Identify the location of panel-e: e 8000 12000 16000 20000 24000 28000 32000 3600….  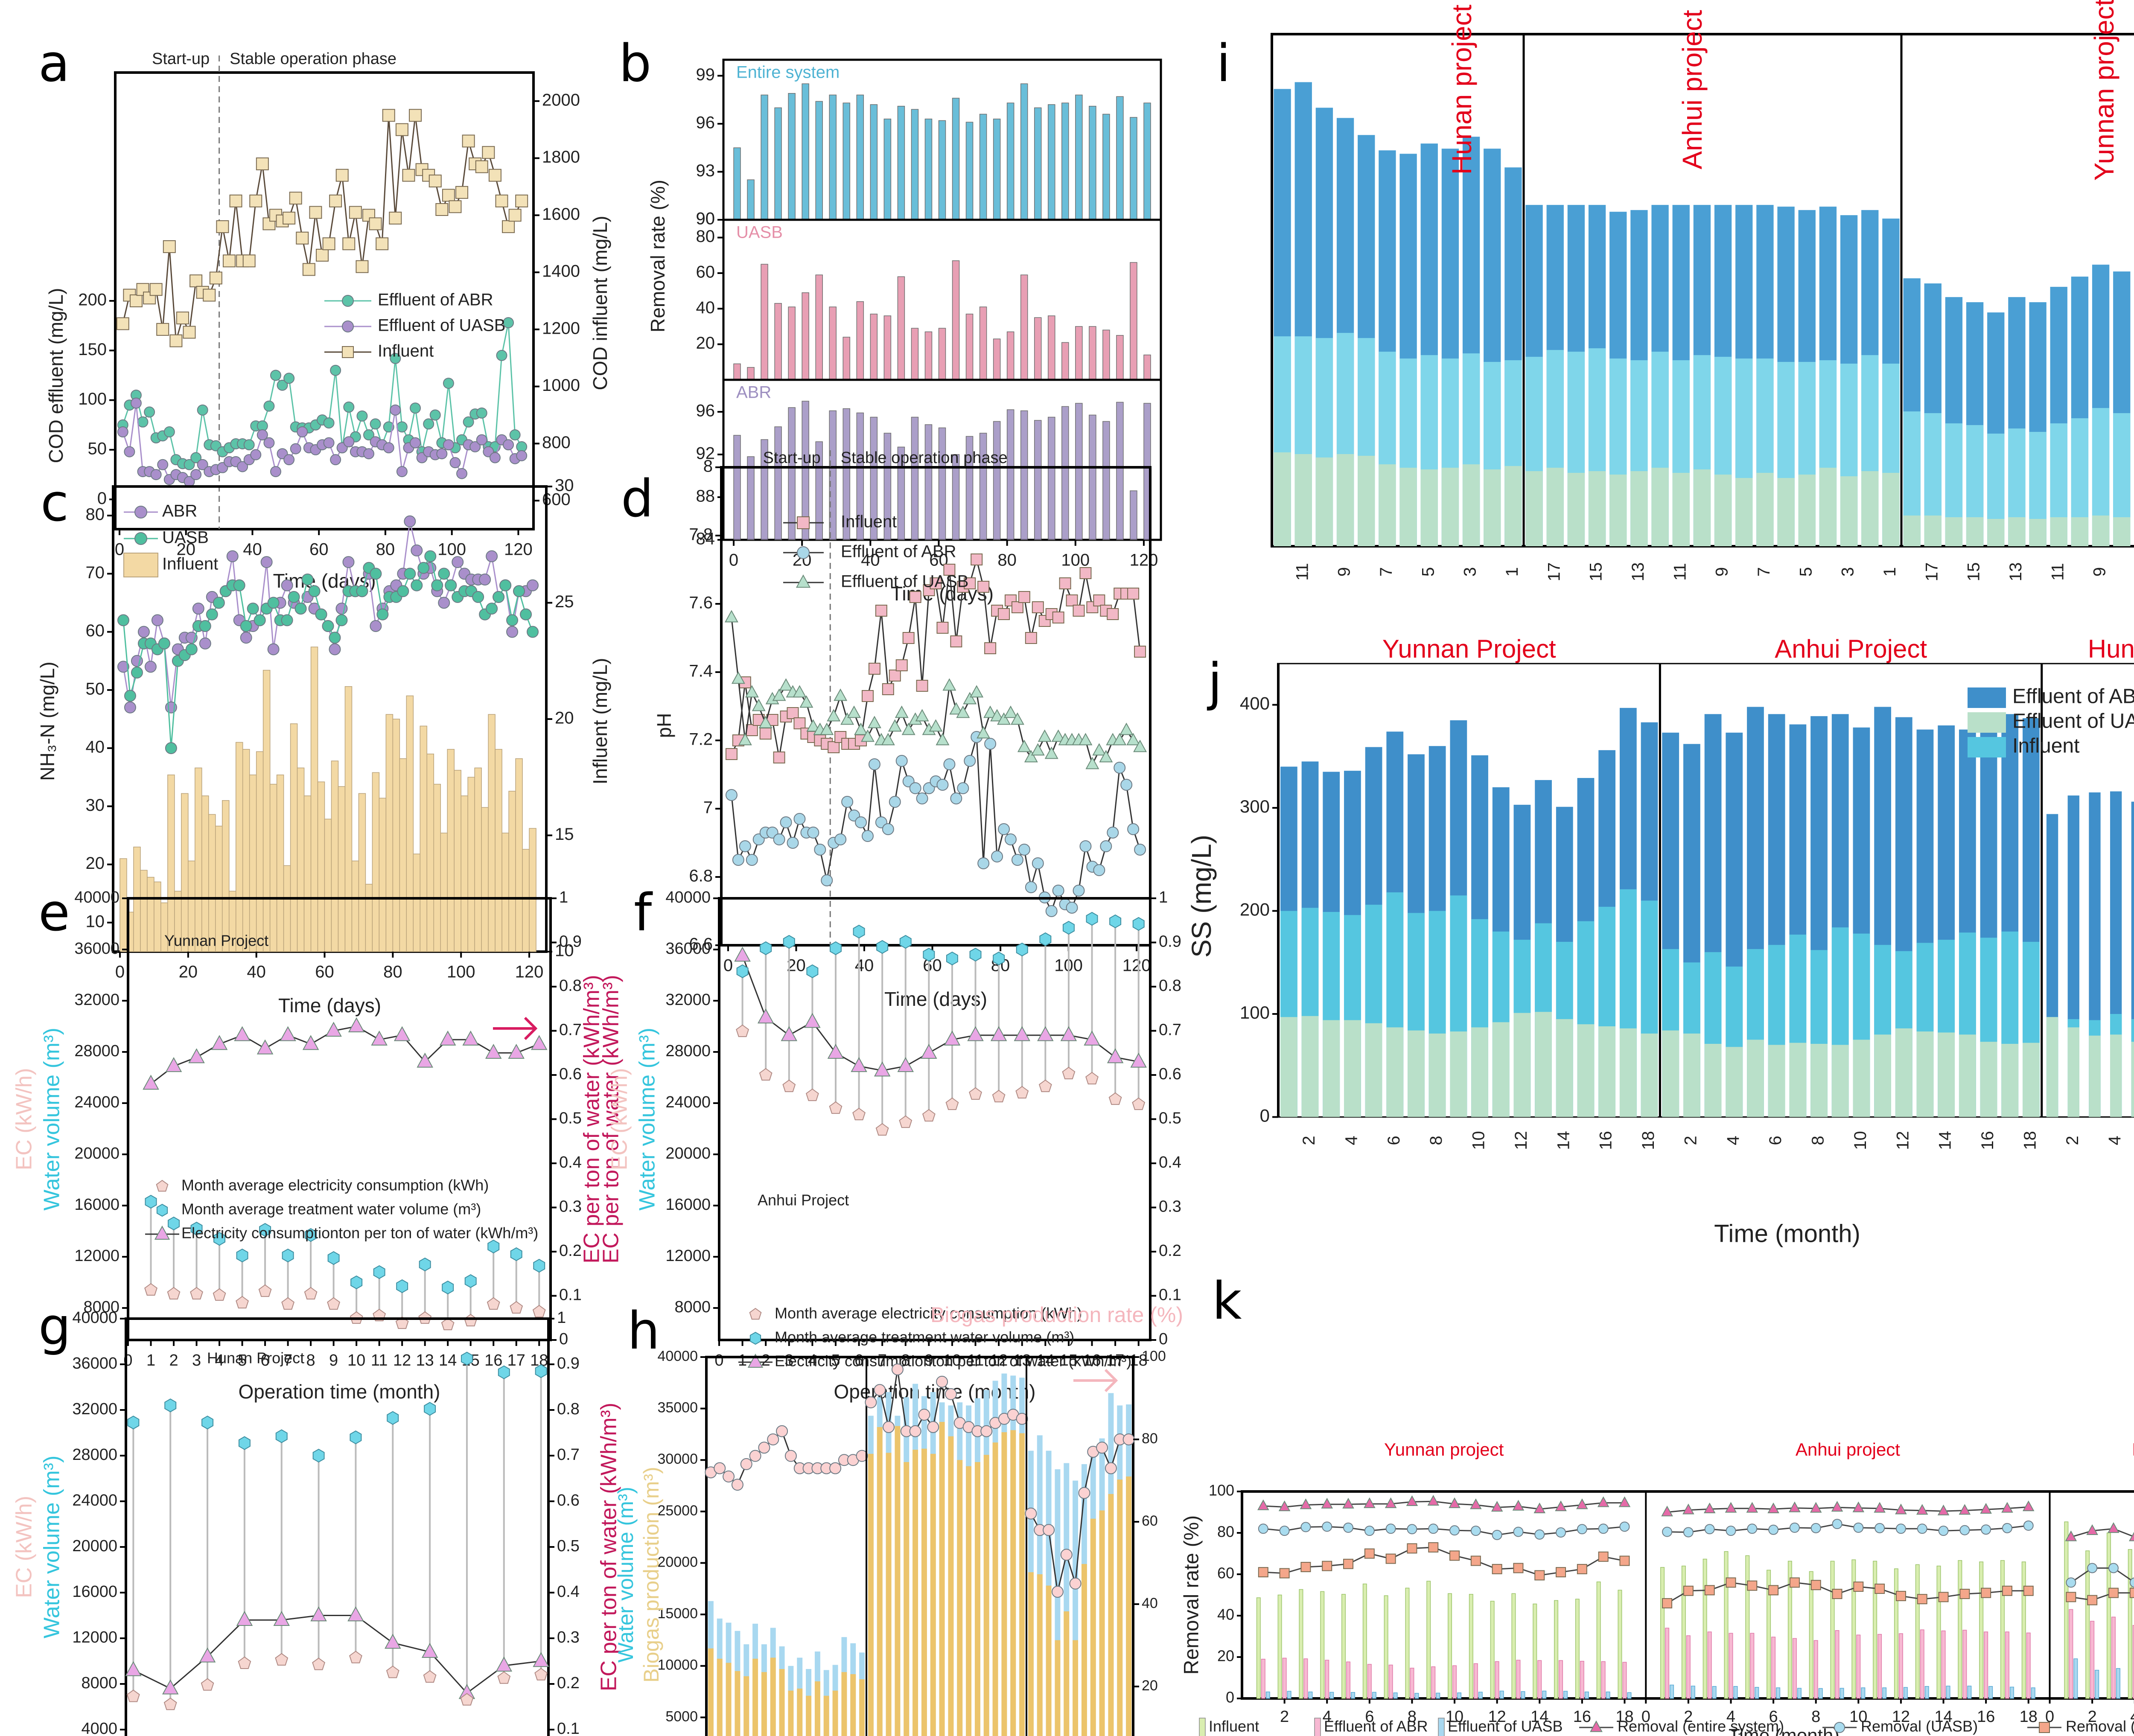
(312, 1145).